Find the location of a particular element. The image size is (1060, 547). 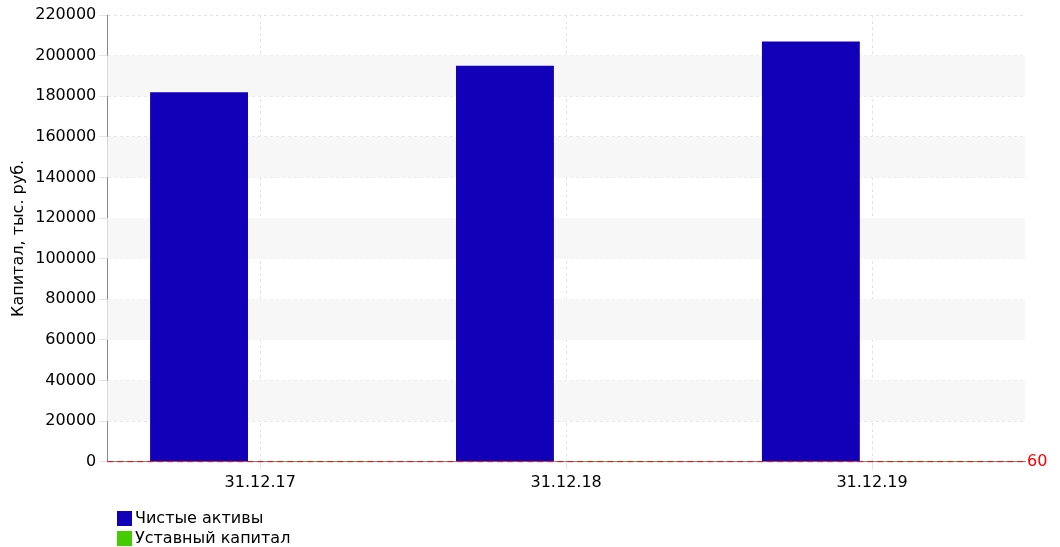

y-tick-label: 0 is located at coordinates (91, 460).